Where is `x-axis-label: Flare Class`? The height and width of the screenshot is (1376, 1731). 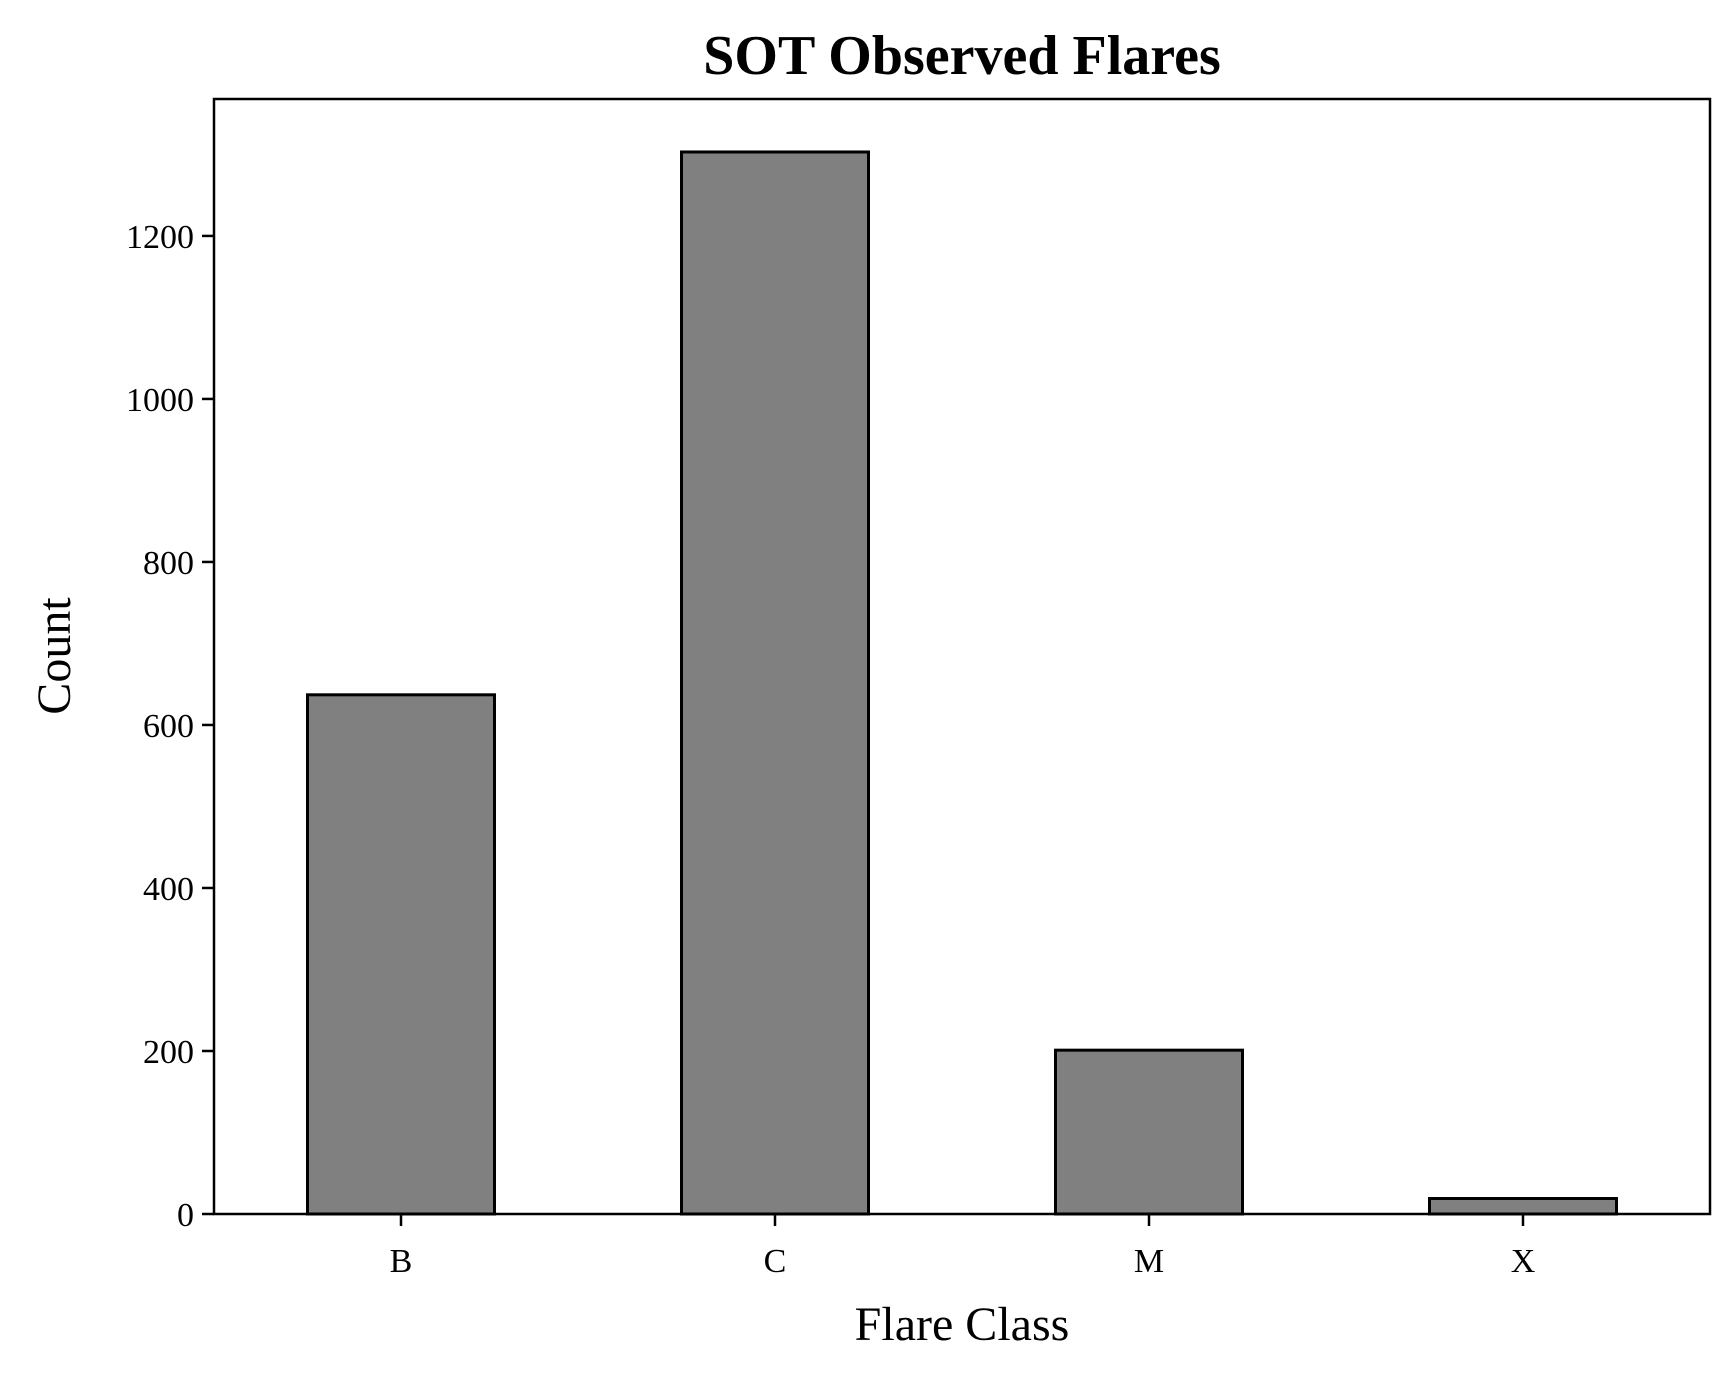 x-axis-label: Flare Class is located at coordinates (962, 1324).